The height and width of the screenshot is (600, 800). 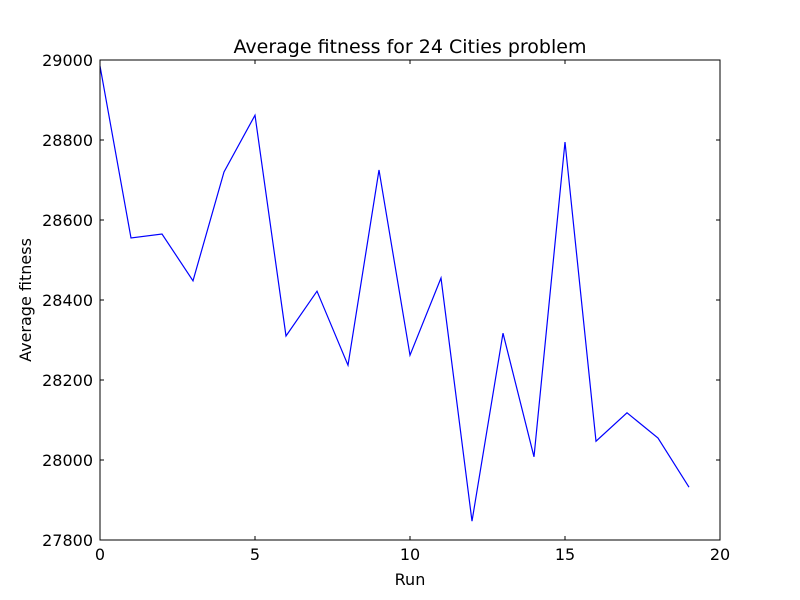 What do you see at coordinates (565, 554) in the screenshot?
I see `x-tick-label: 15` at bounding box center [565, 554].